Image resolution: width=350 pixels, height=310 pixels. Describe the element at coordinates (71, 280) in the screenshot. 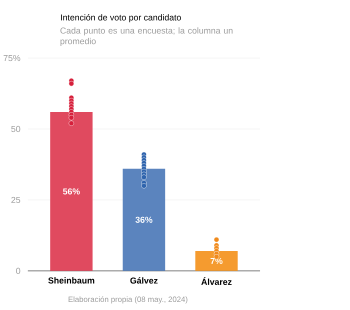

I see `x-tick-label: Sheinbaum` at that location.